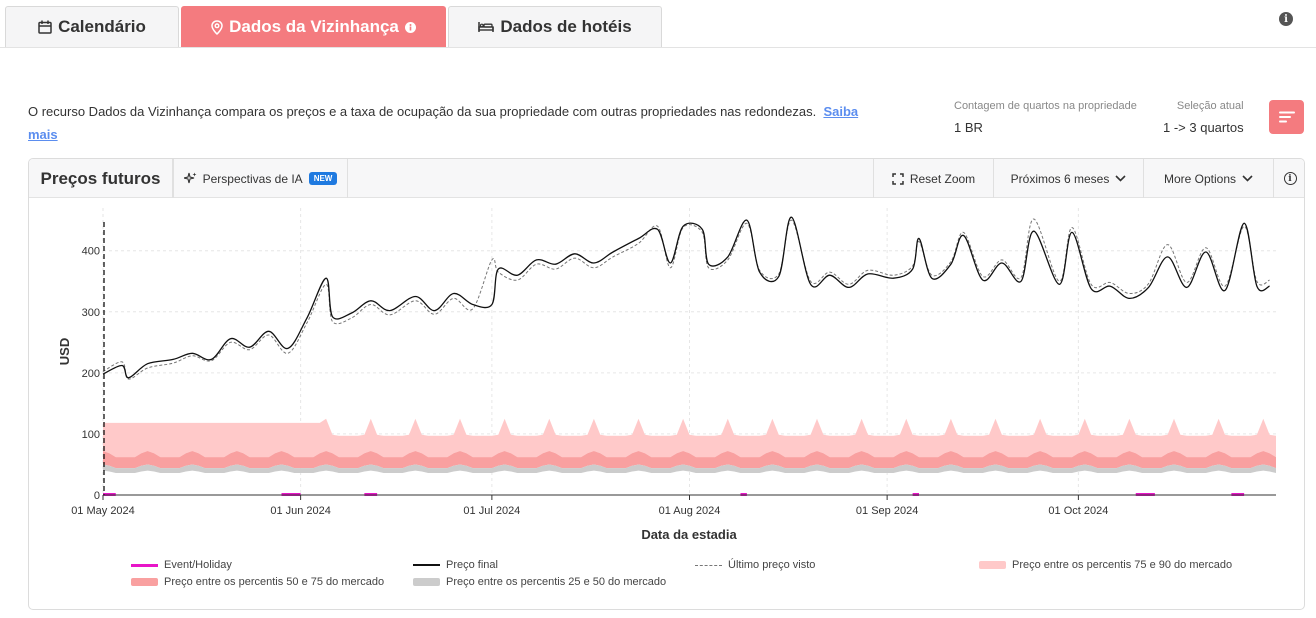  Describe the element at coordinates (887, 511) in the screenshot. I see `x-tick-label: 01 Sep 2024` at that location.